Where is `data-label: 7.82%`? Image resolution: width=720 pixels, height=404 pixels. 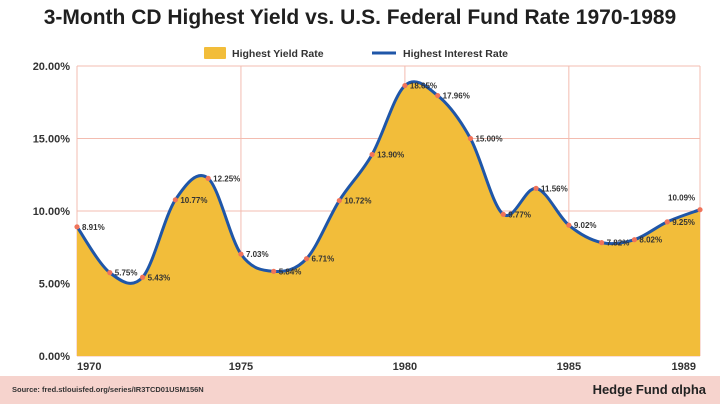
data-label: 7.82% is located at coordinates (618, 243).